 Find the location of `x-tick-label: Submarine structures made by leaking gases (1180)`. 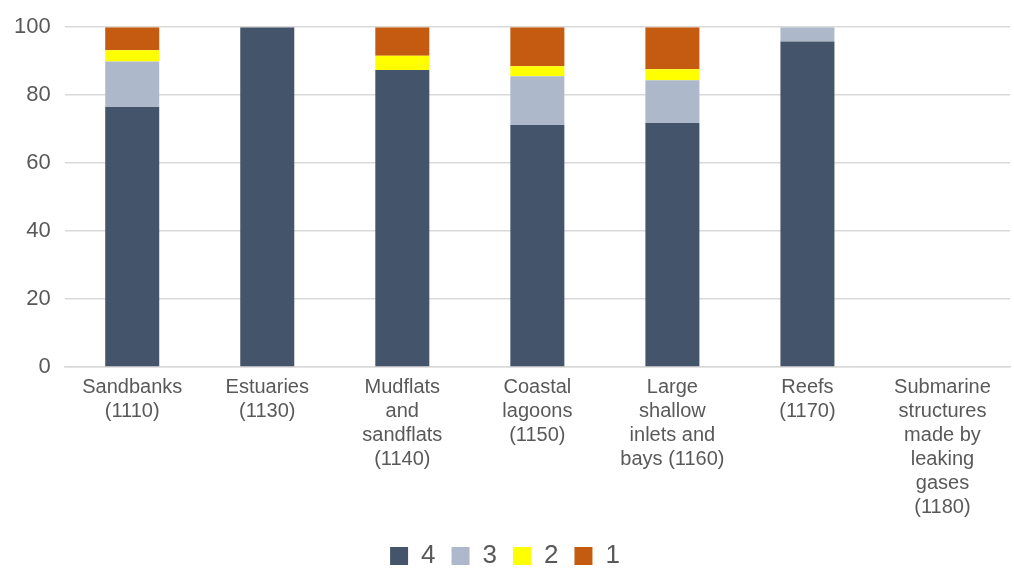

x-tick-label: Submarine structures made by leaking gases (1180) is located at coordinates (942, 445).